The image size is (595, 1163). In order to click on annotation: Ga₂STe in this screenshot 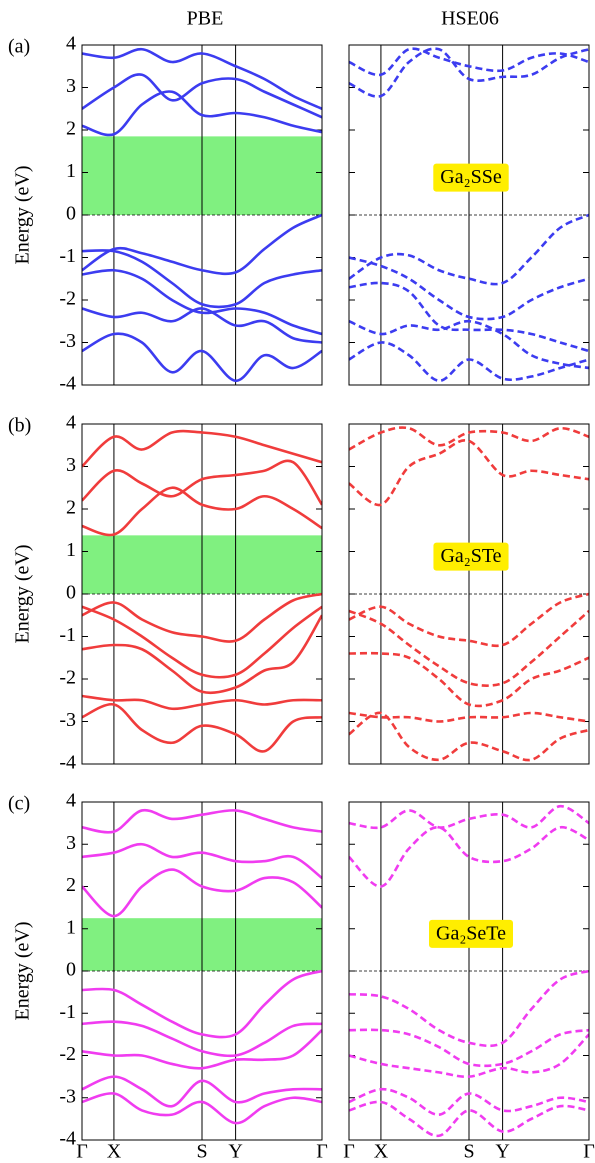, I will do `click(470, 556)`.